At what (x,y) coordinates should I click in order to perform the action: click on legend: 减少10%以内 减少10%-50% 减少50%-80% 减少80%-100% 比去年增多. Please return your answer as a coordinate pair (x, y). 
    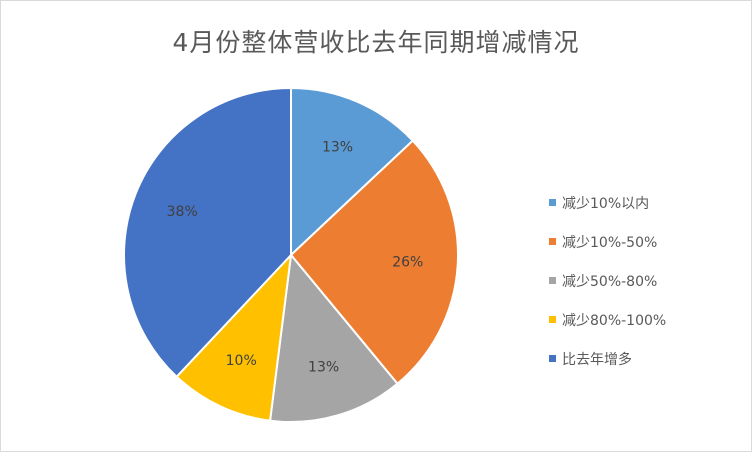
    Looking at the image, I should click on (607, 280).